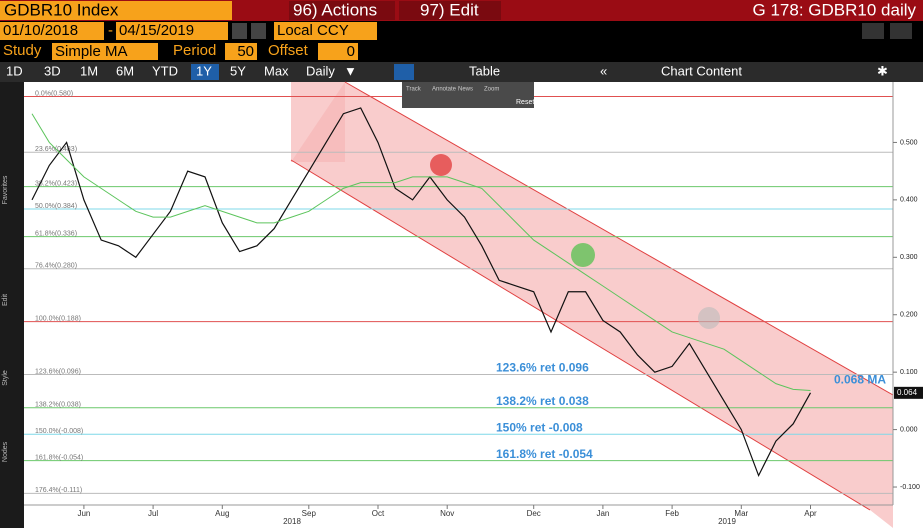 The height and width of the screenshot is (528, 923). I want to click on study-field, so click(105, 51).